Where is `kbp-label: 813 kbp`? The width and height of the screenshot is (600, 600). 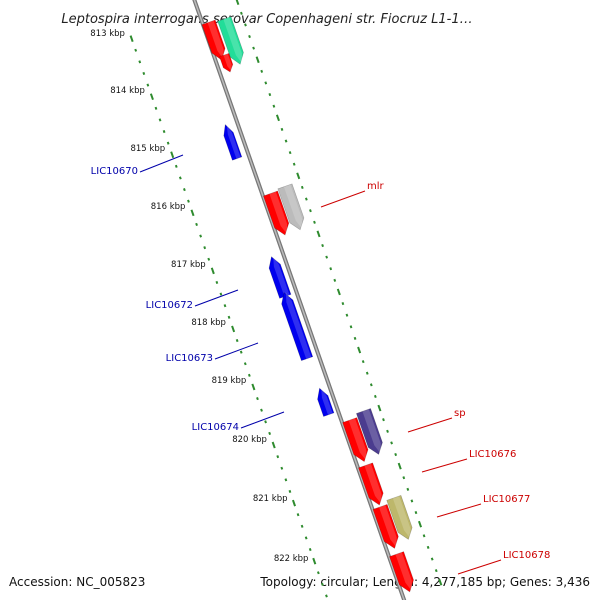
kbp-label: 813 kbp is located at coordinates (107, 34).